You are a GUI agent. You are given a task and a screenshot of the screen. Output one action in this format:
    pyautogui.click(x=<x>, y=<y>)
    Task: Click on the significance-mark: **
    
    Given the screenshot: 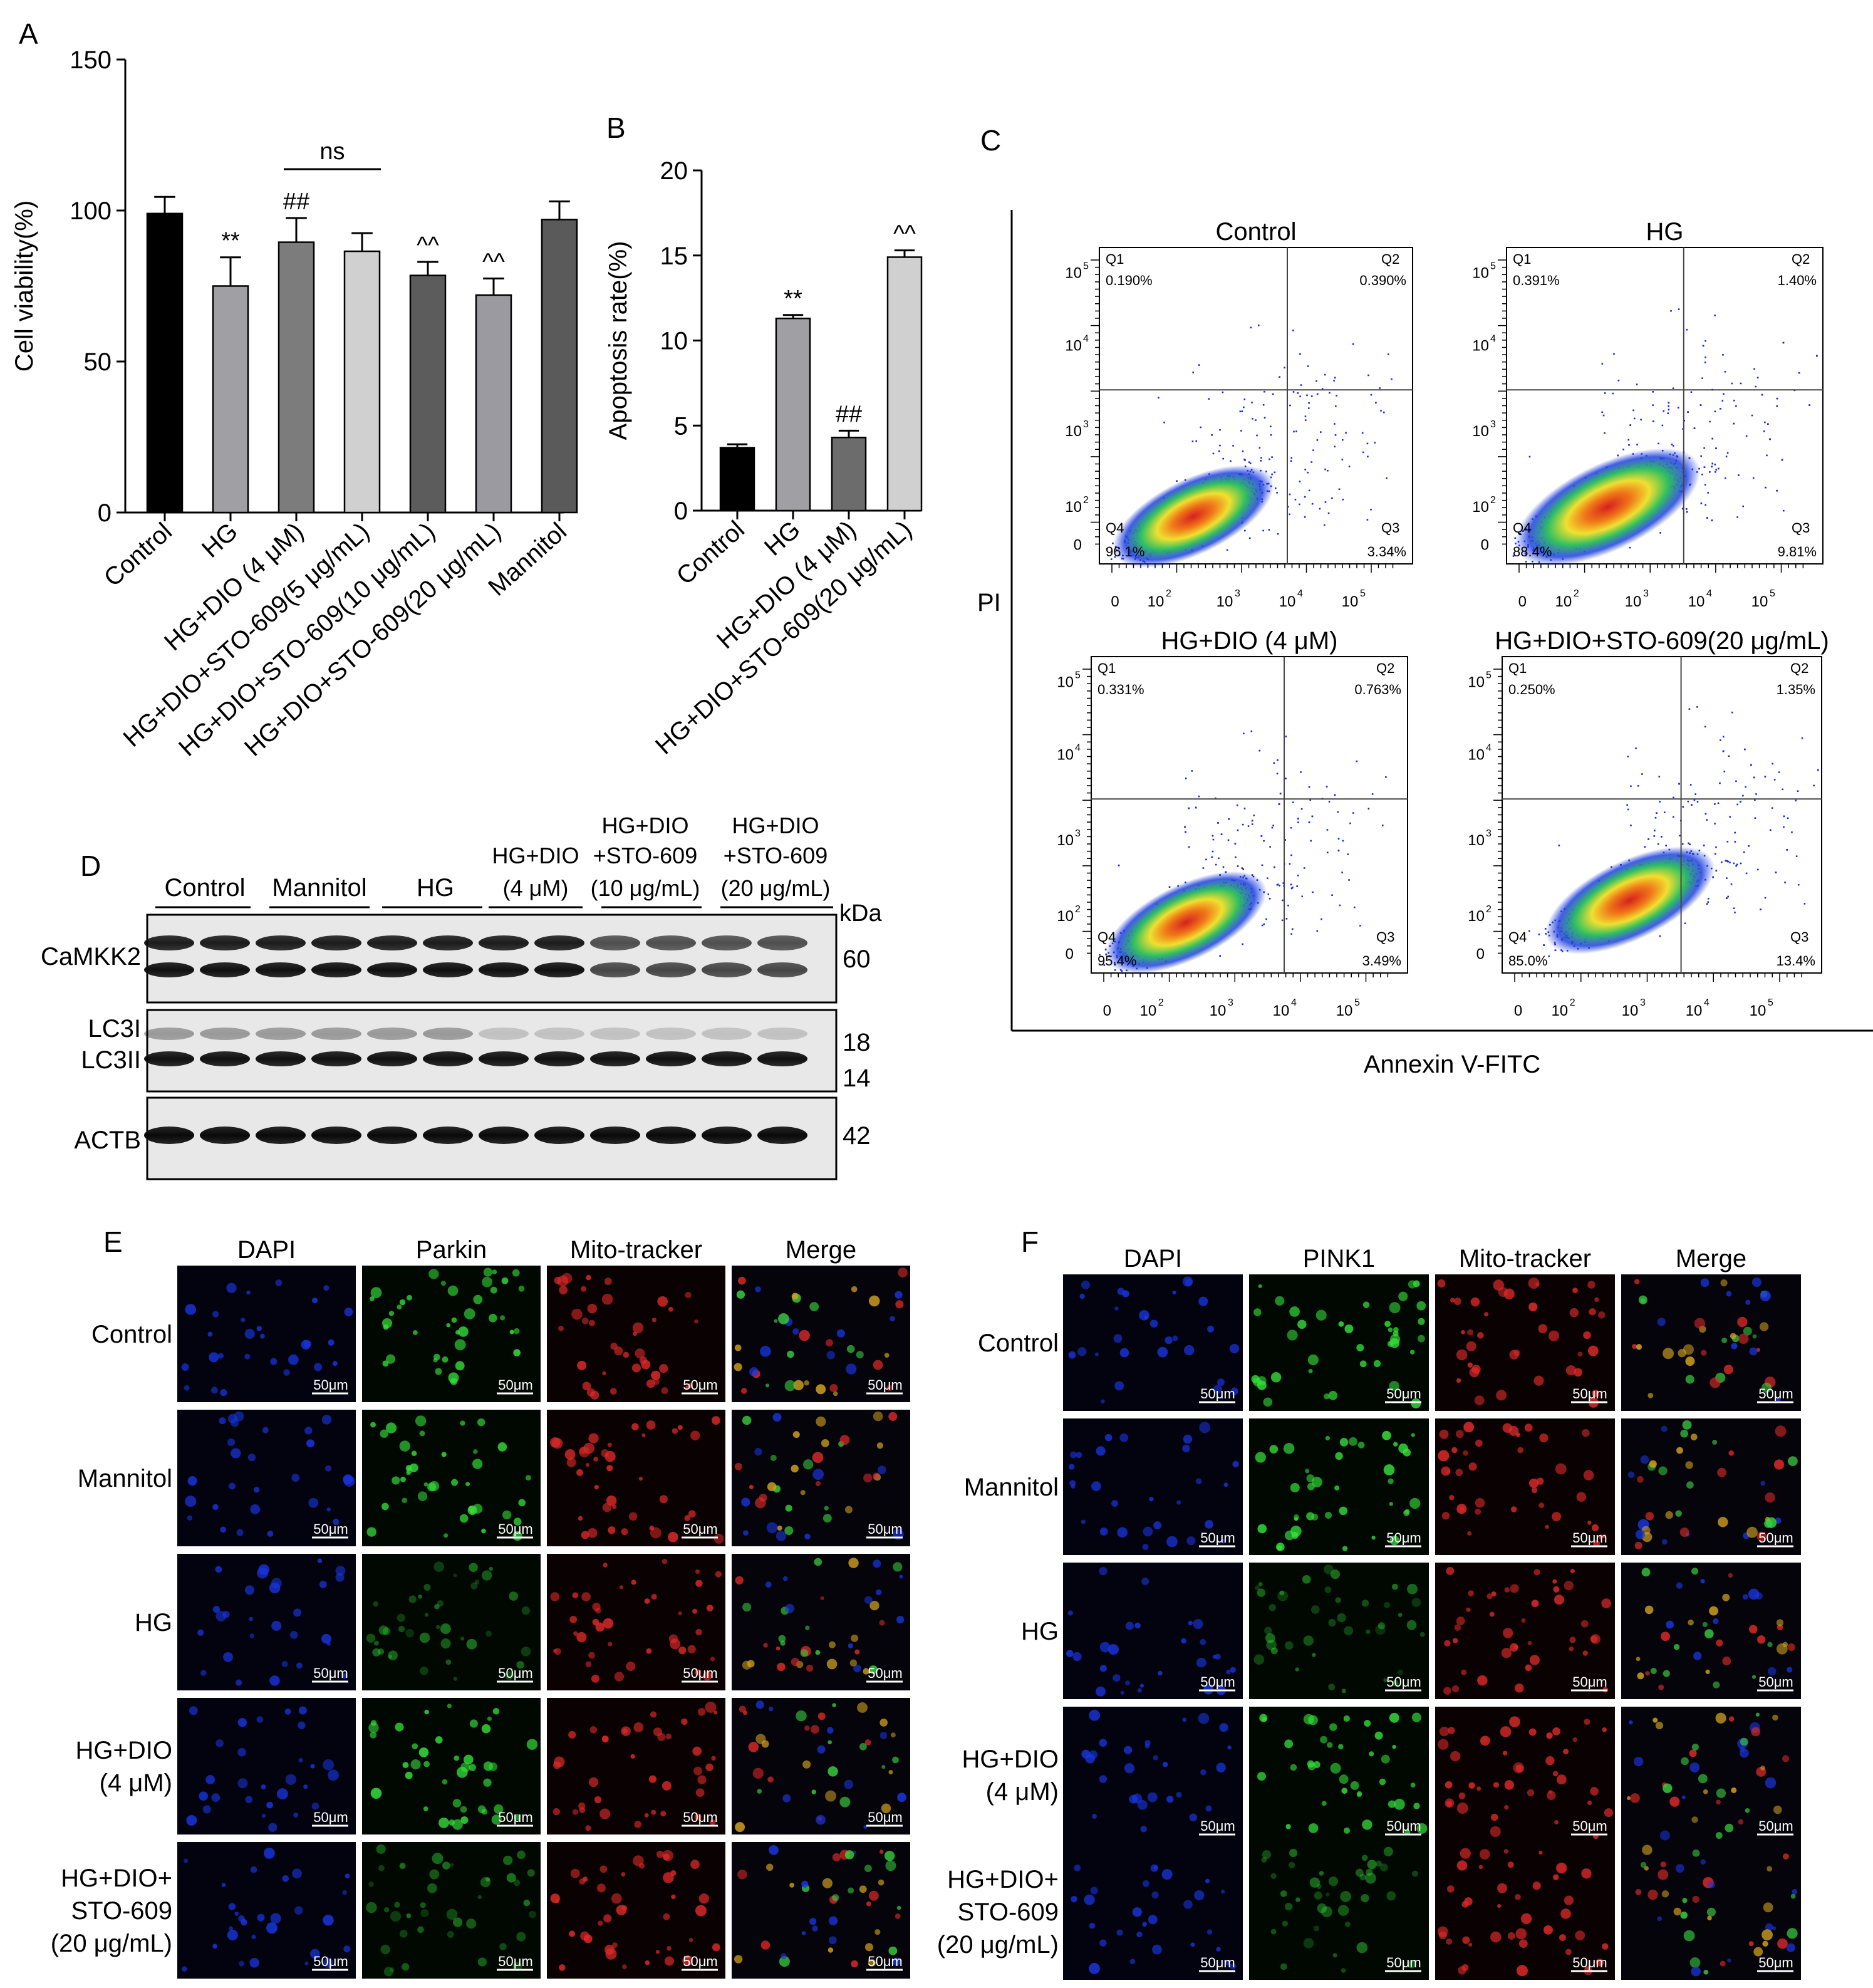 What is the action you would take?
    pyautogui.click(x=230, y=241)
    